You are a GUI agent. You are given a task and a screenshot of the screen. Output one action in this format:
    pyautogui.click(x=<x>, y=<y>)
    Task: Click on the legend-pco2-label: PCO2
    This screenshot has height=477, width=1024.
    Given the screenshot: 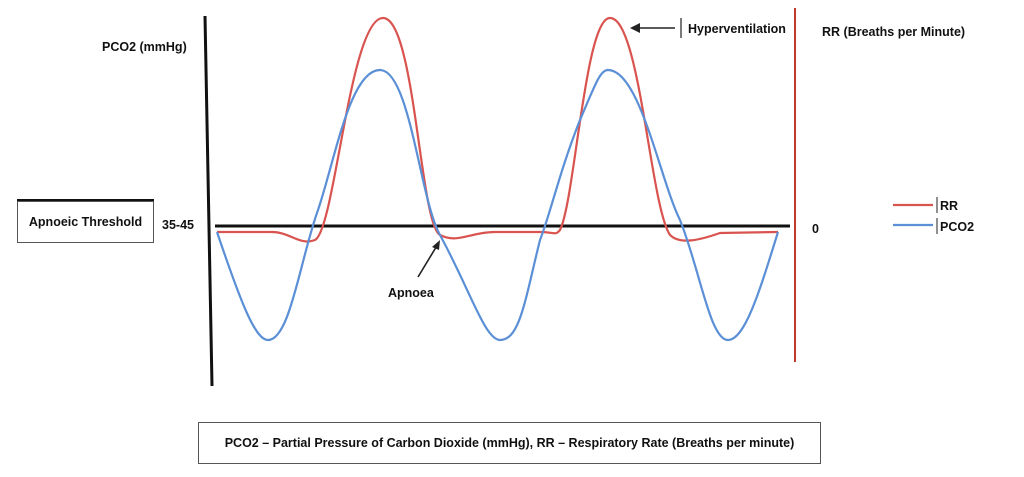 What is the action you would take?
    pyautogui.click(x=957, y=227)
    